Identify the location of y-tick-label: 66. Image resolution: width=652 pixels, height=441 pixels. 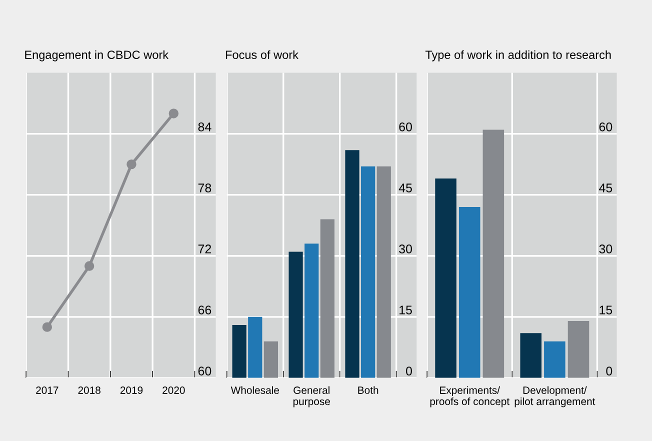
(205, 310).